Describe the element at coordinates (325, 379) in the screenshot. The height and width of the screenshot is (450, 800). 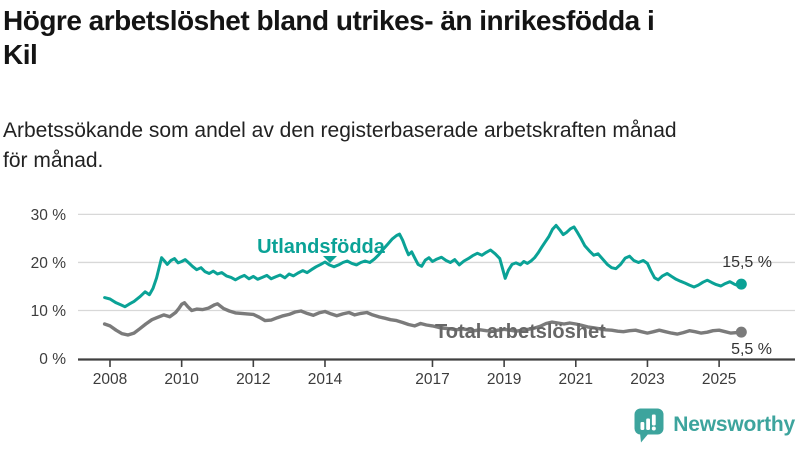
I see `x-tick-label: 2014` at that location.